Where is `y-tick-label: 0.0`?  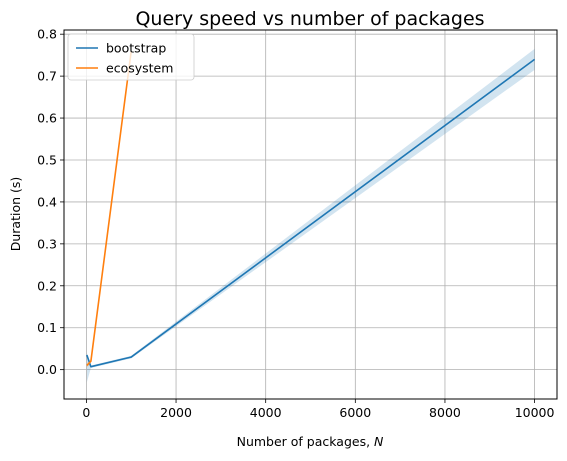
y-tick-label: 0.0 is located at coordinates (47, 369).